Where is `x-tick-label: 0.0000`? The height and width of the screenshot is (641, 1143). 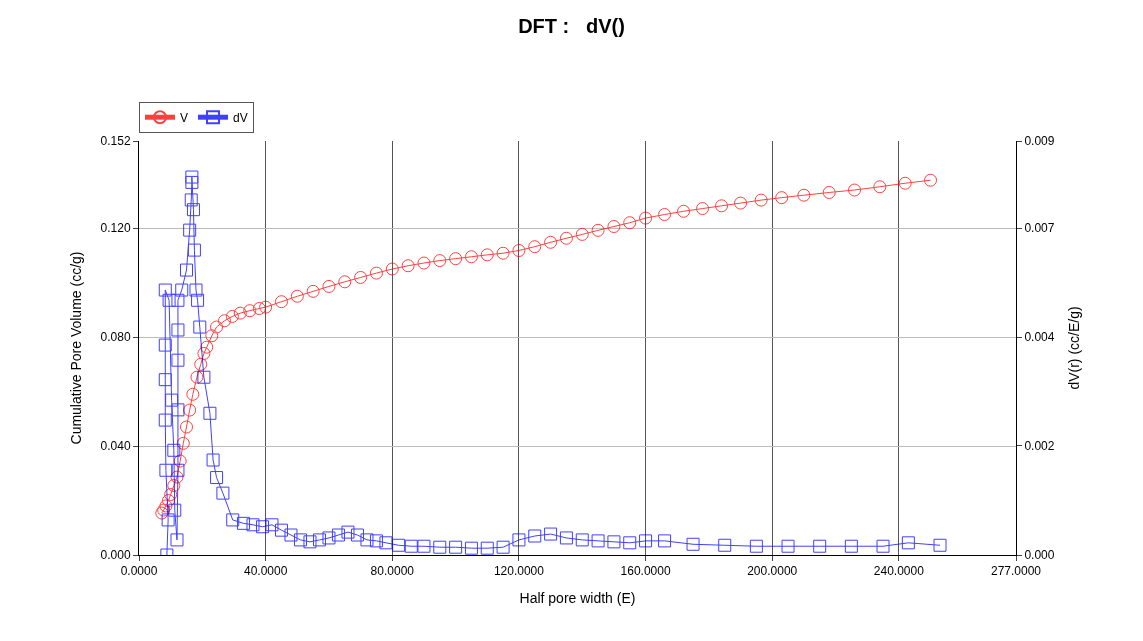
x-tick-label: 0.0000 is located at coordinates (139, 571).